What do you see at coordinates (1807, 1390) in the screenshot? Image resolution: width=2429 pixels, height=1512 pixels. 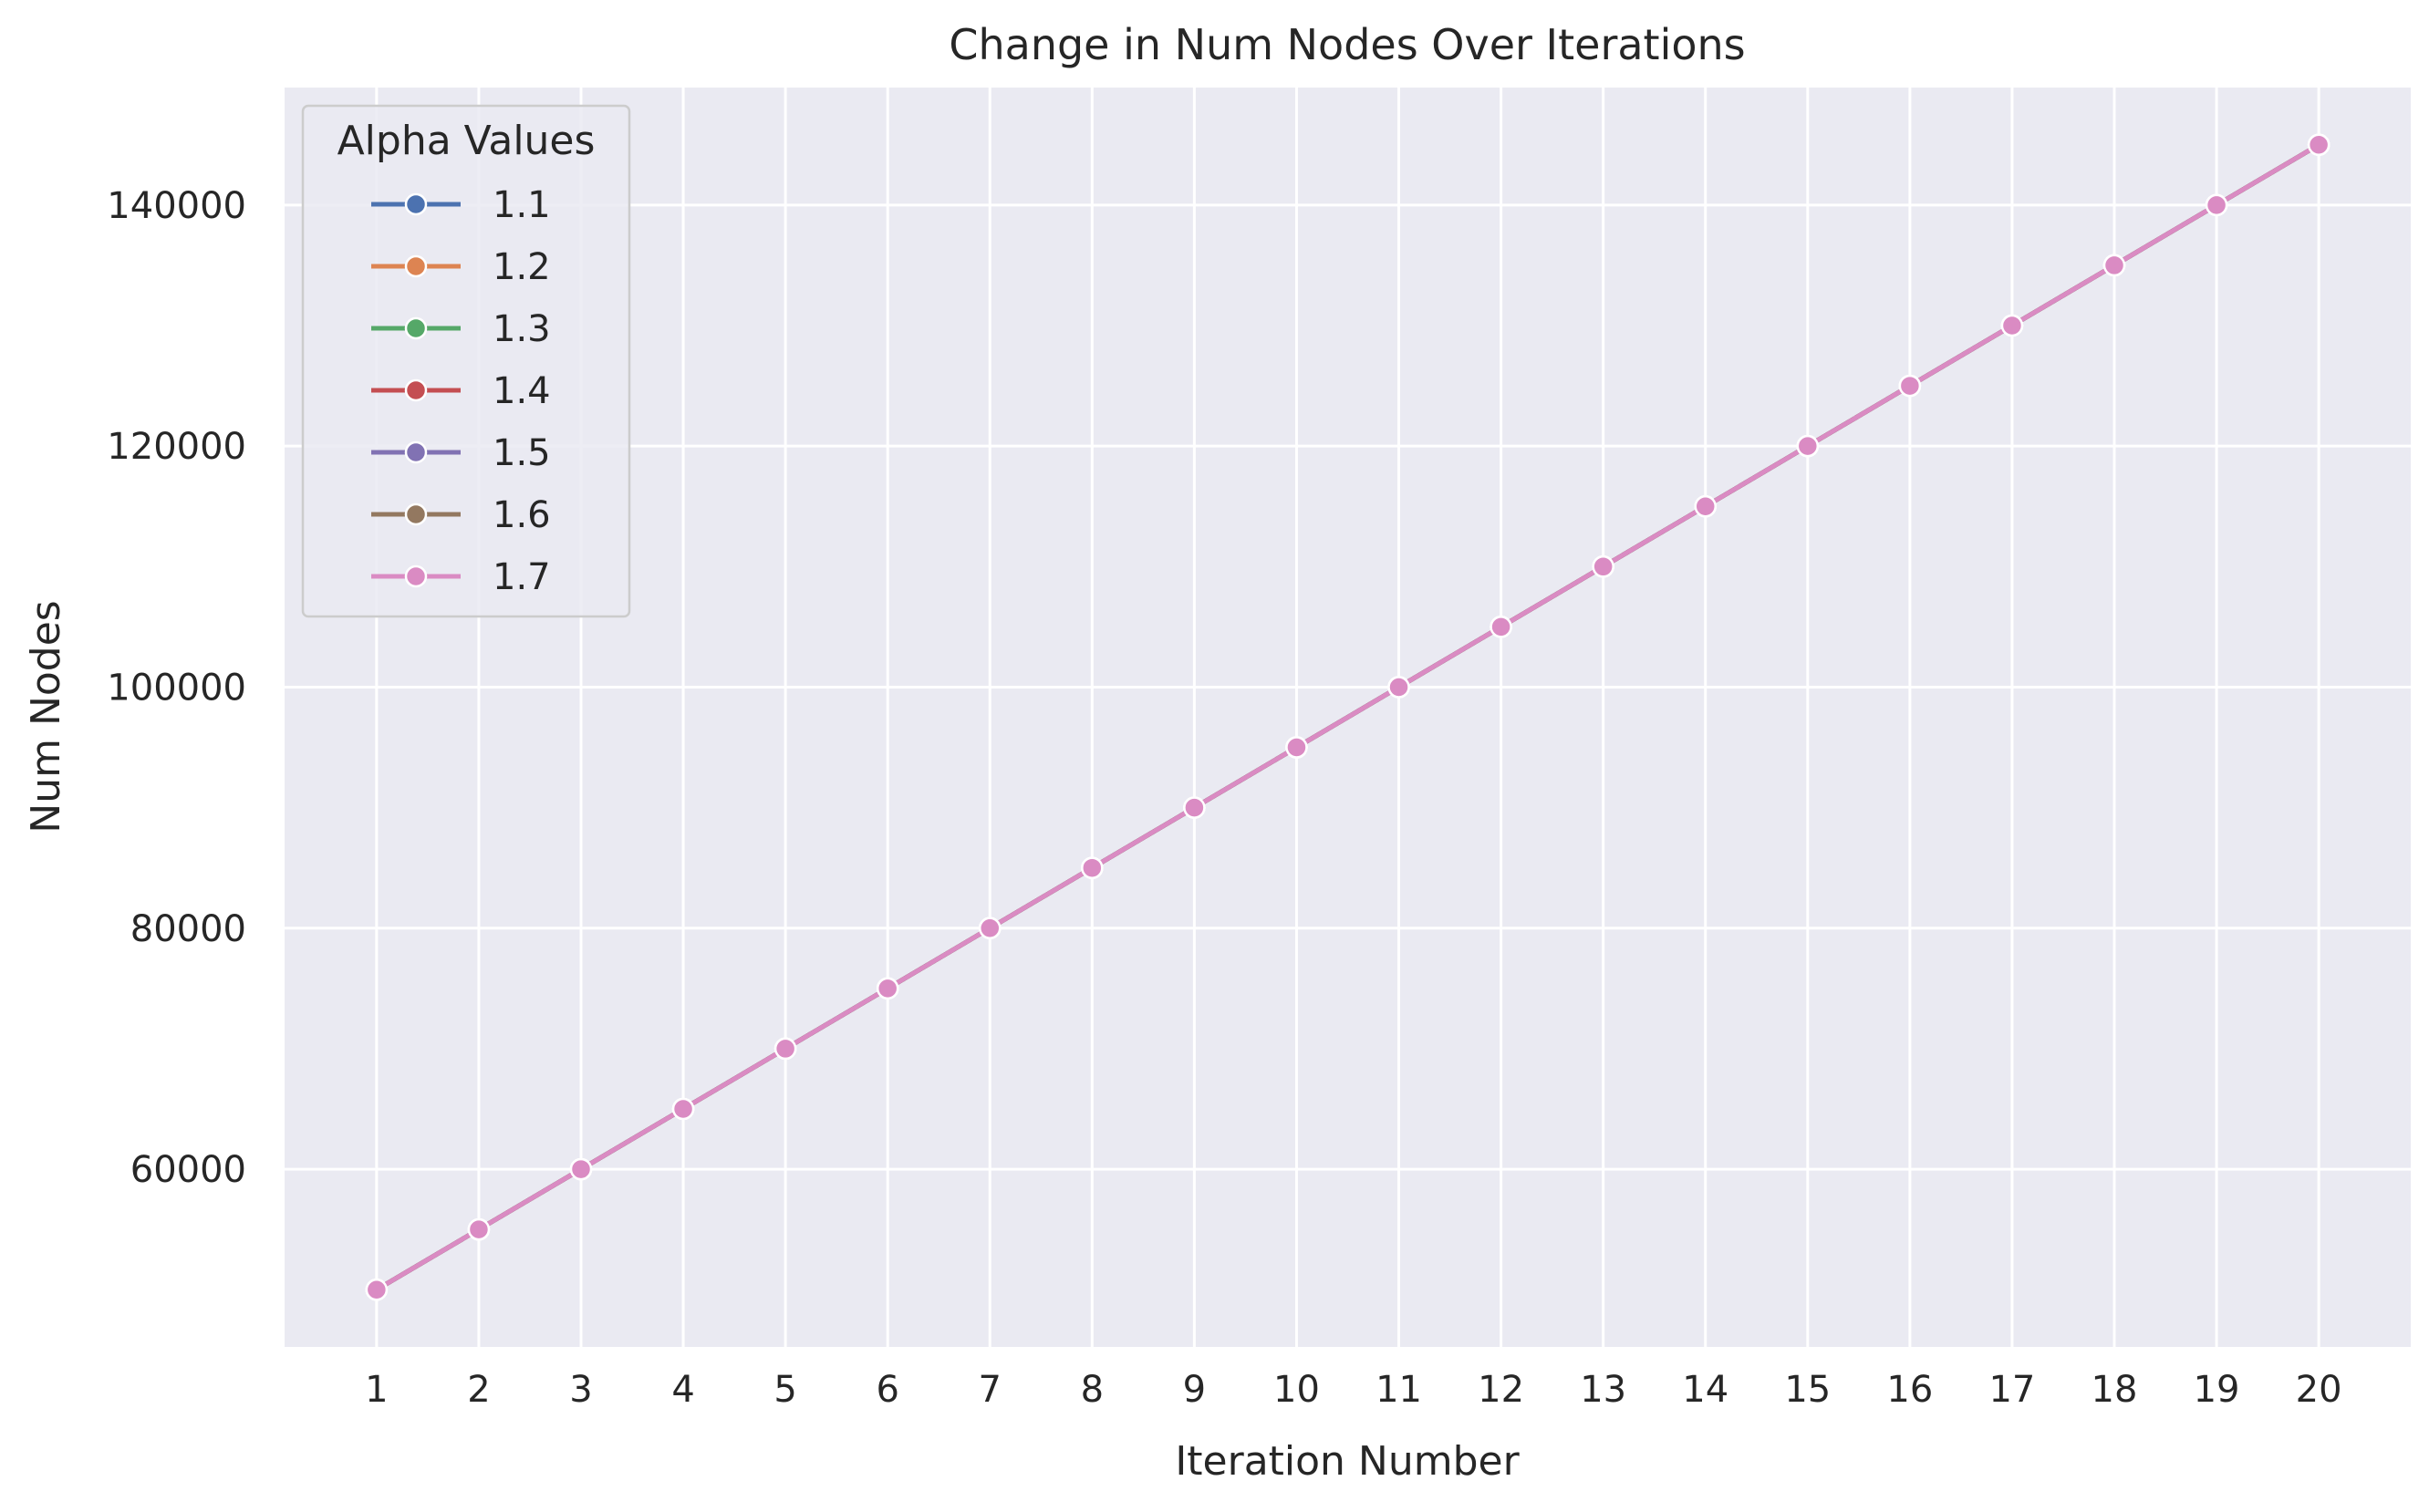 I see `x-tick-label: 15` at bounding box center [1807, 1390].